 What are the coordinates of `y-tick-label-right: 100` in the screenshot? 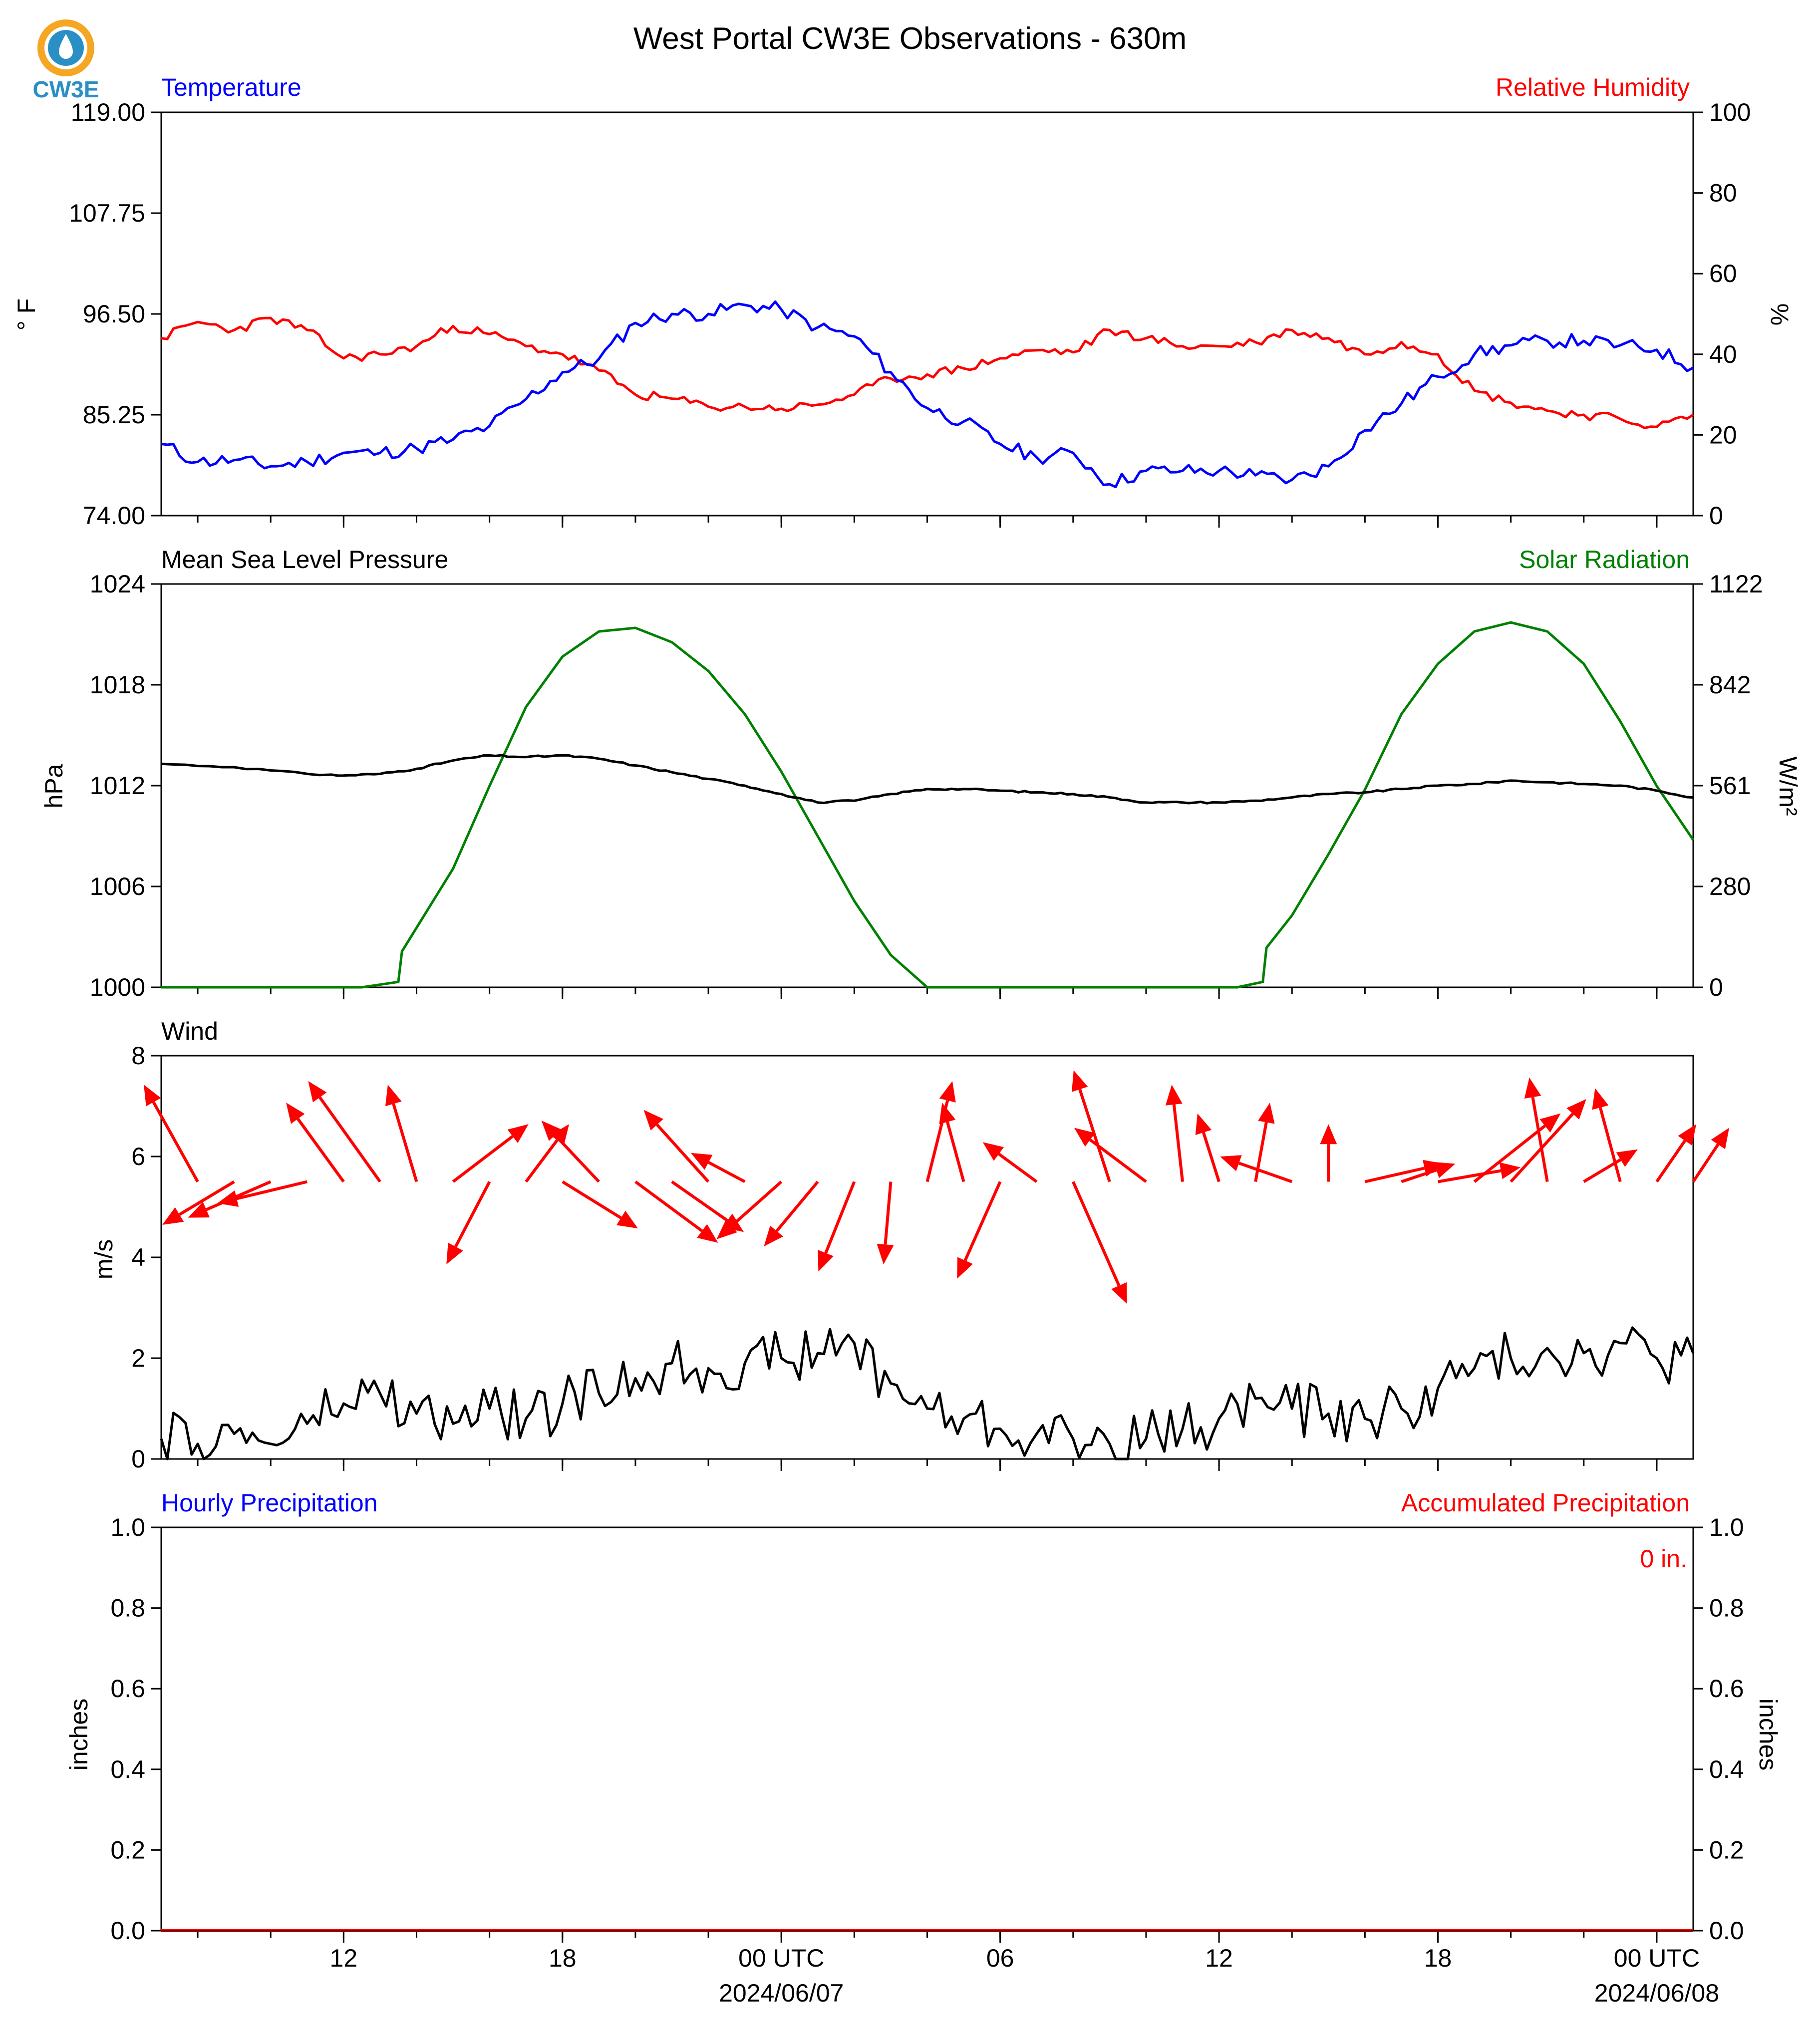 It's located at (1730, 112).